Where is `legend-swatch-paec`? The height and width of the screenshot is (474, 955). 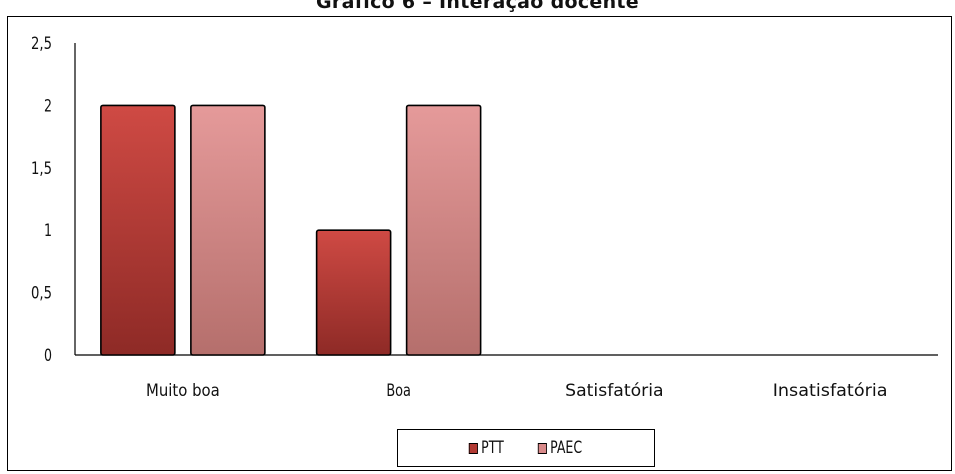
legend-swatch-paec is located at coordinates (543, 448).